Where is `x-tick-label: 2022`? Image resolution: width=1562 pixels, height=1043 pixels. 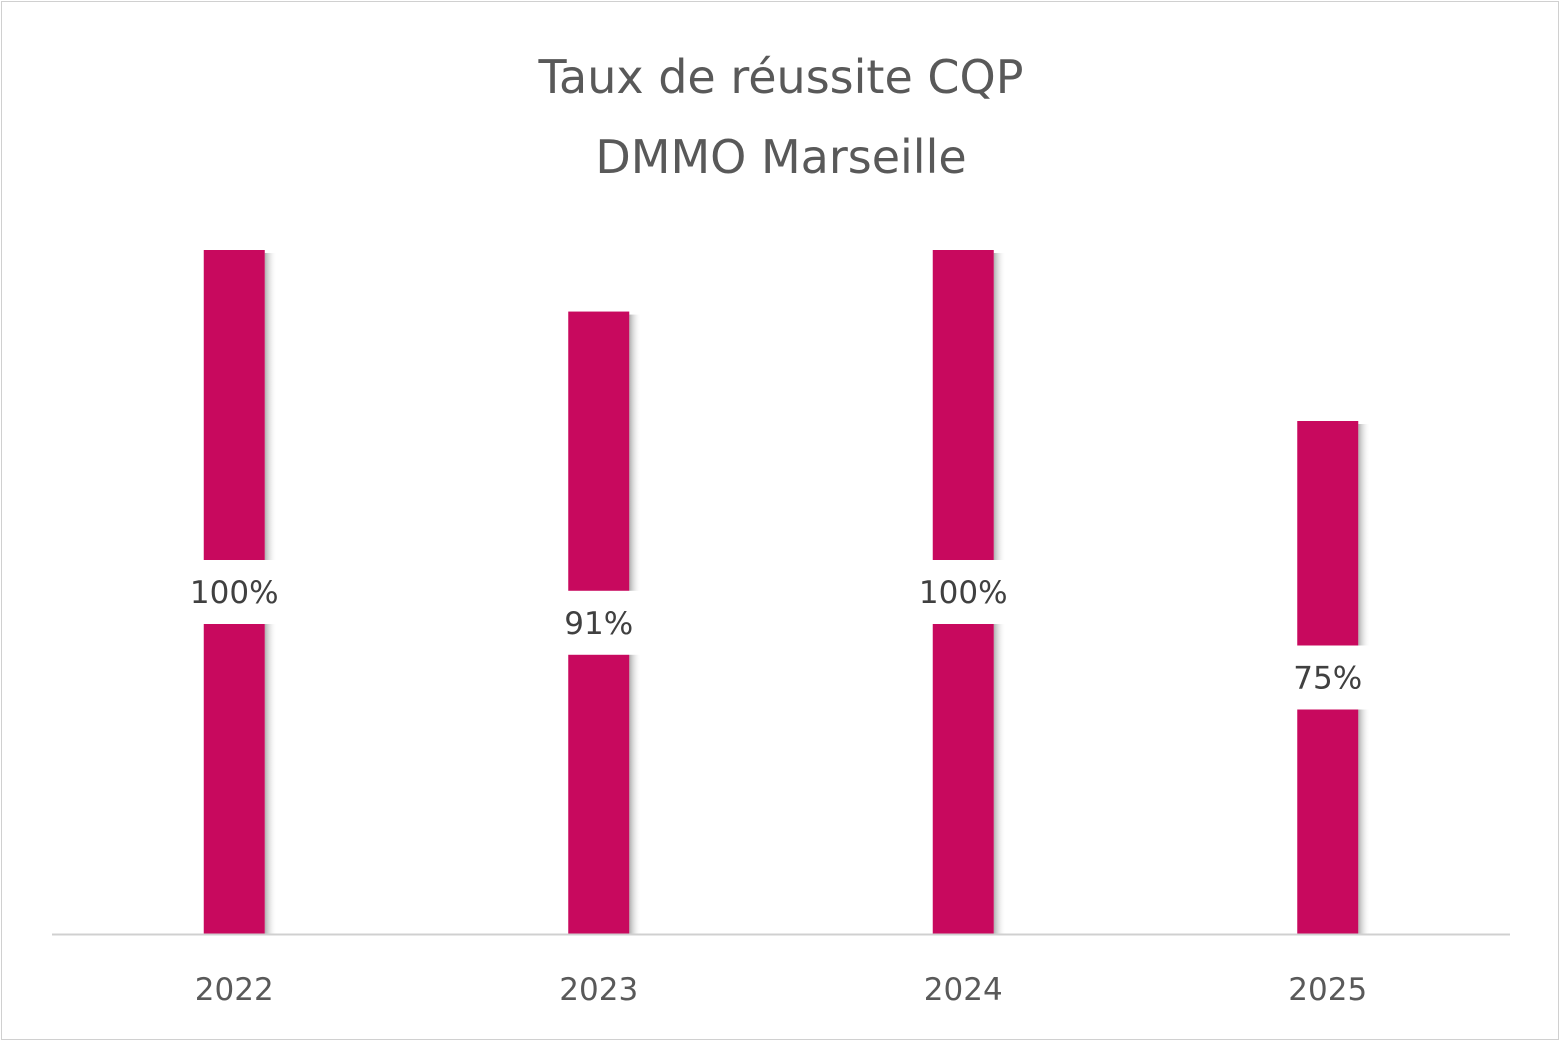 x-tick-label: 2022 is located at coordinates (234, 990).